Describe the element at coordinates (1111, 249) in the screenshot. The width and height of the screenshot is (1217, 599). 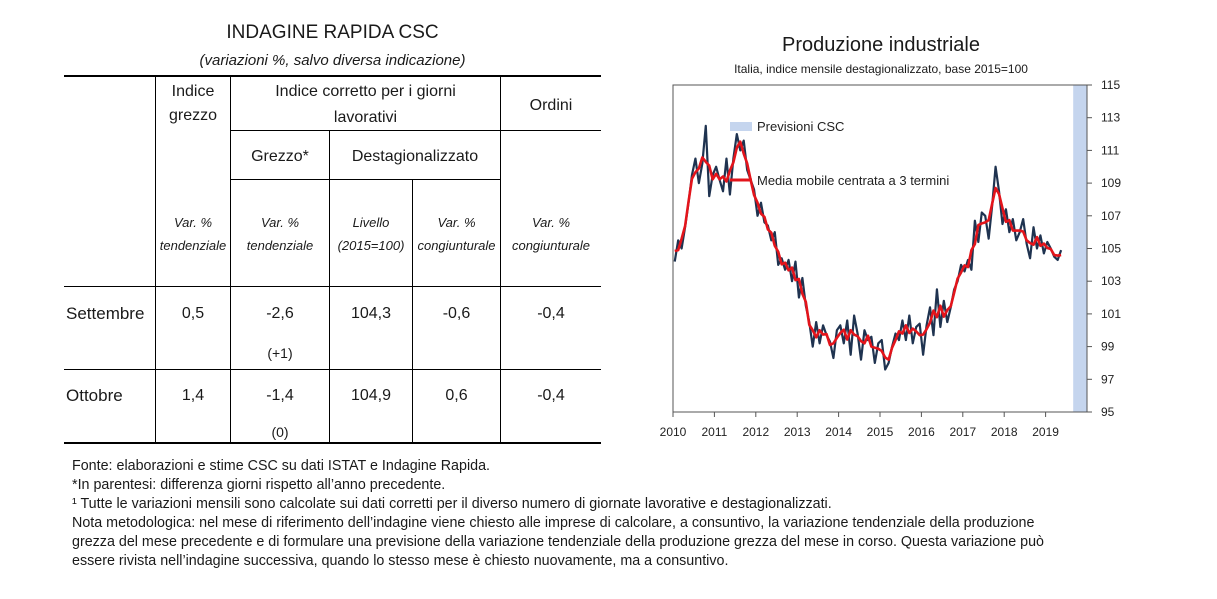
I see `y-tick-label: 105` at that location.